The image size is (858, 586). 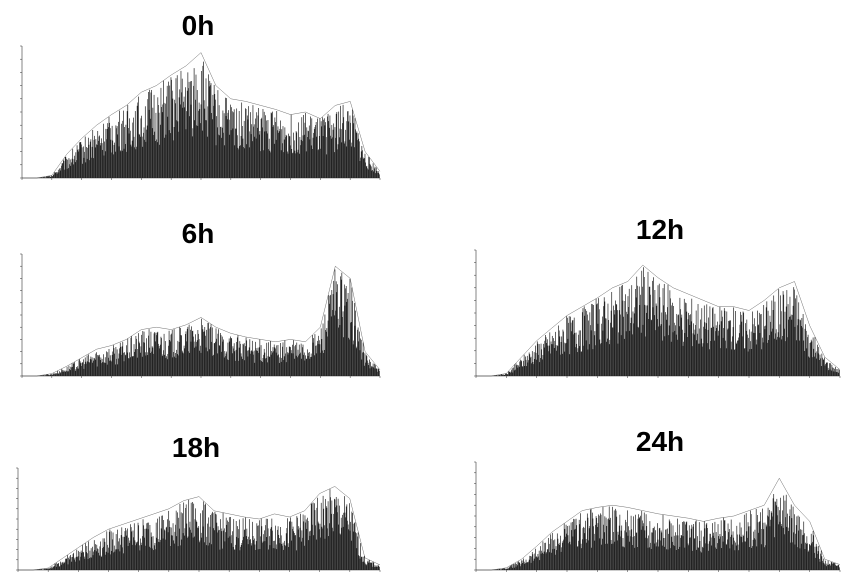 I want to click on chart-panel-0h: 0h, so click(x=198, y=100).